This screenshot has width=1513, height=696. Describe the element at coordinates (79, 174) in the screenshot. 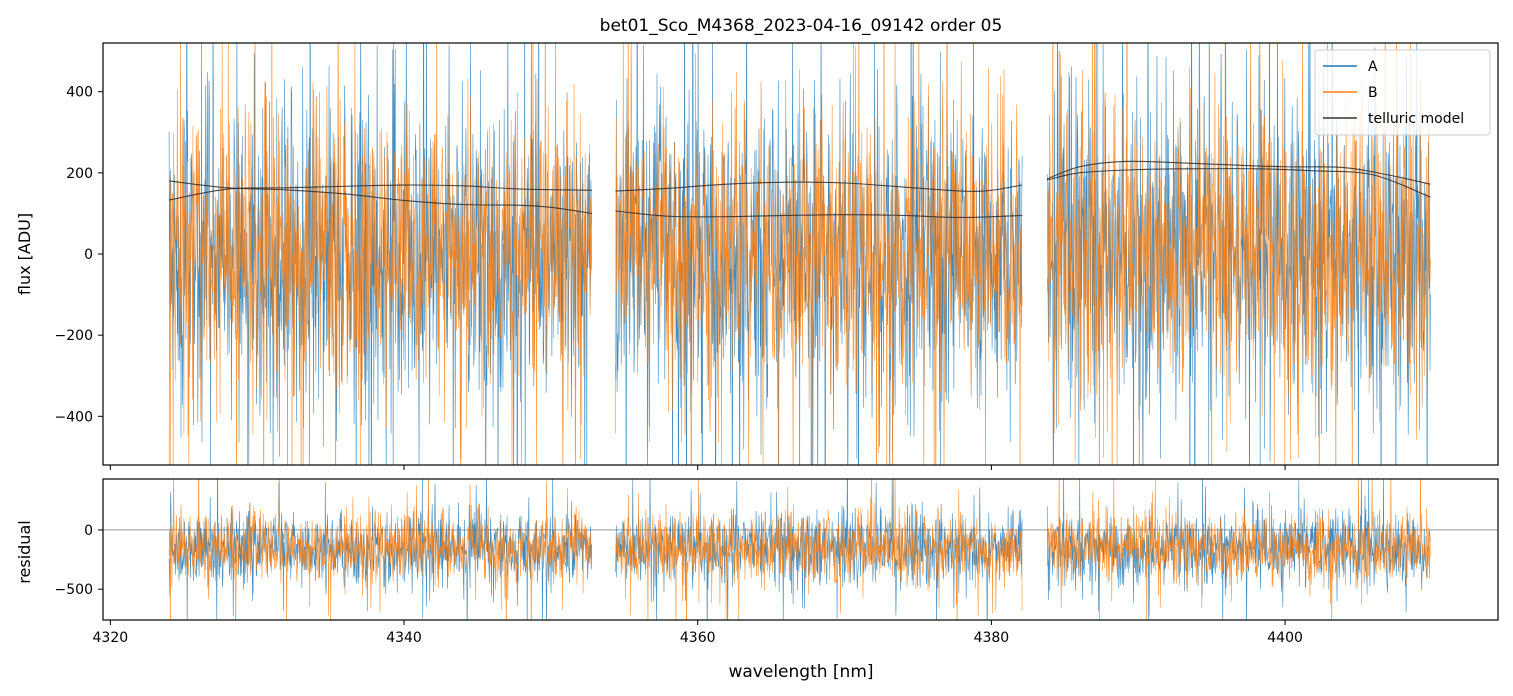

I see `flux-y-tick-label: 200` at that location.